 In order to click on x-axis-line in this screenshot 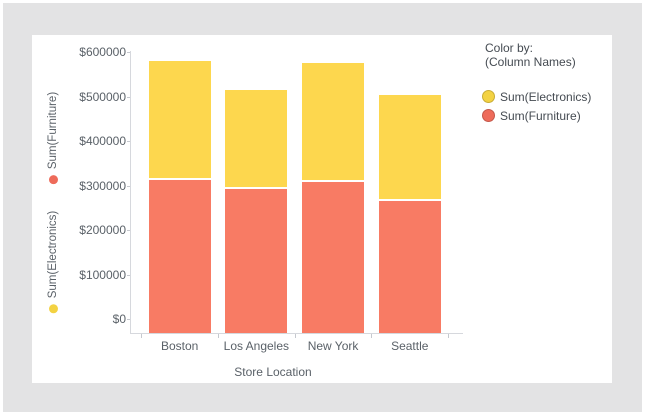, I will do `click(296, 333)`.